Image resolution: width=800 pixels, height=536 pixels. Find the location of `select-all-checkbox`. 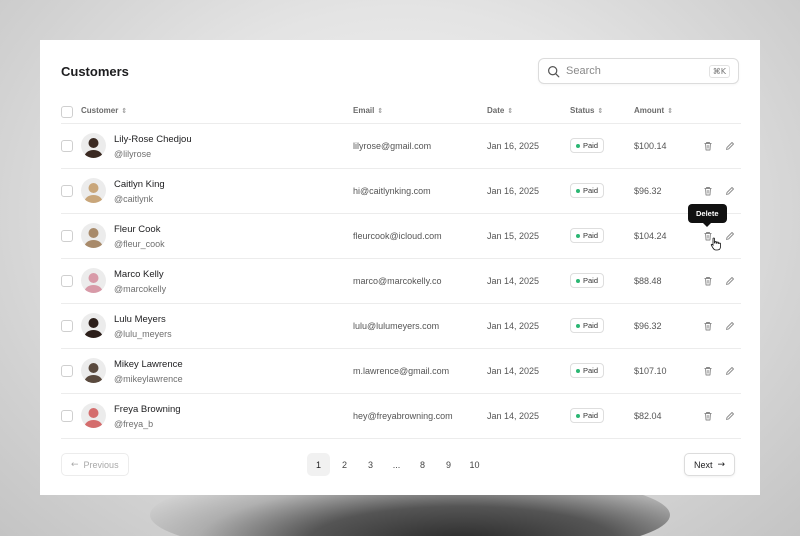

select-all-checkbox is located at coordinates (67, 112).